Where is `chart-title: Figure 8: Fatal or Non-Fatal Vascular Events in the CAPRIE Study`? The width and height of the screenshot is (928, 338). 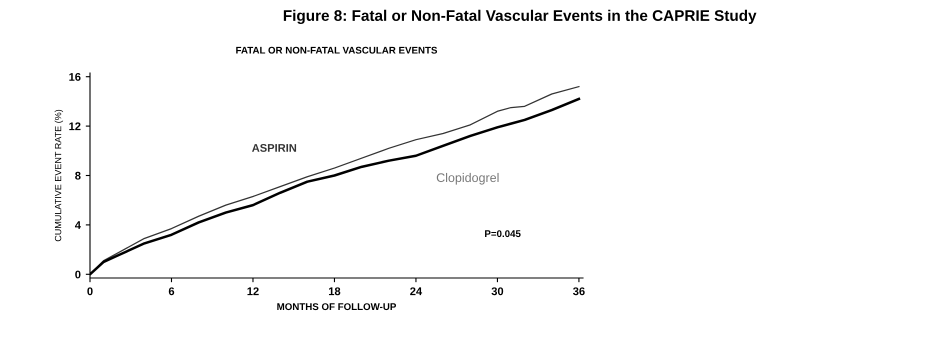
chart-title: Figure 8: Fatal or Non-Fatal Vascular Events in the CAPRIE Study is located at coordinates (520, 17).